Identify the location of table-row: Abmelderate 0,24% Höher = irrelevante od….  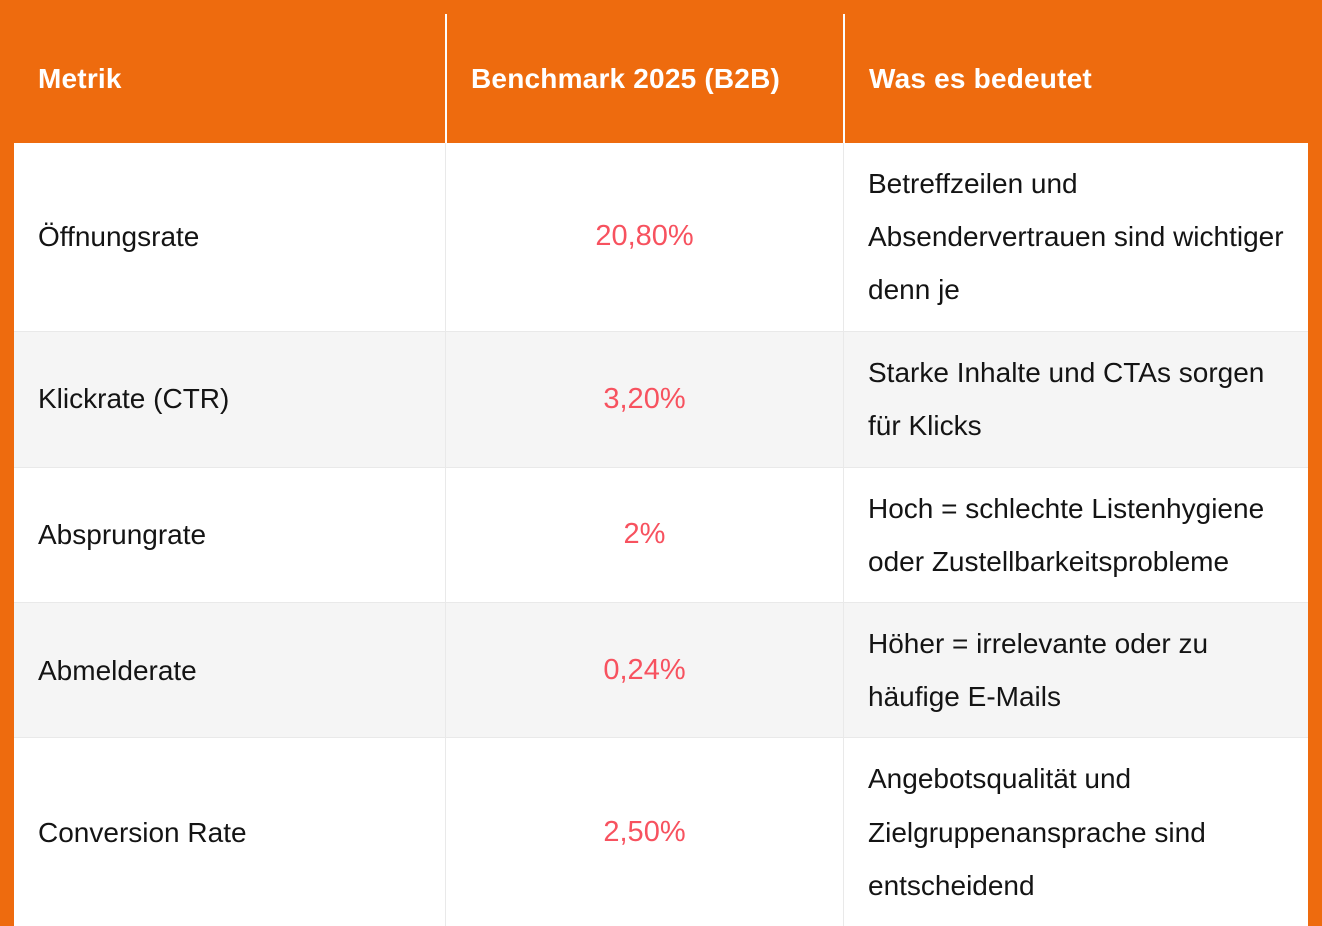
(661, 669).